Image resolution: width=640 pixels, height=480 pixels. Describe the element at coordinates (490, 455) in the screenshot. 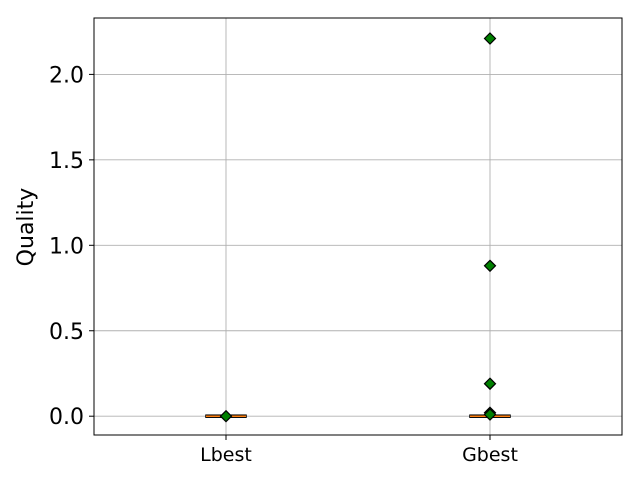

I see `x-tick-label: Gbest` at that location.